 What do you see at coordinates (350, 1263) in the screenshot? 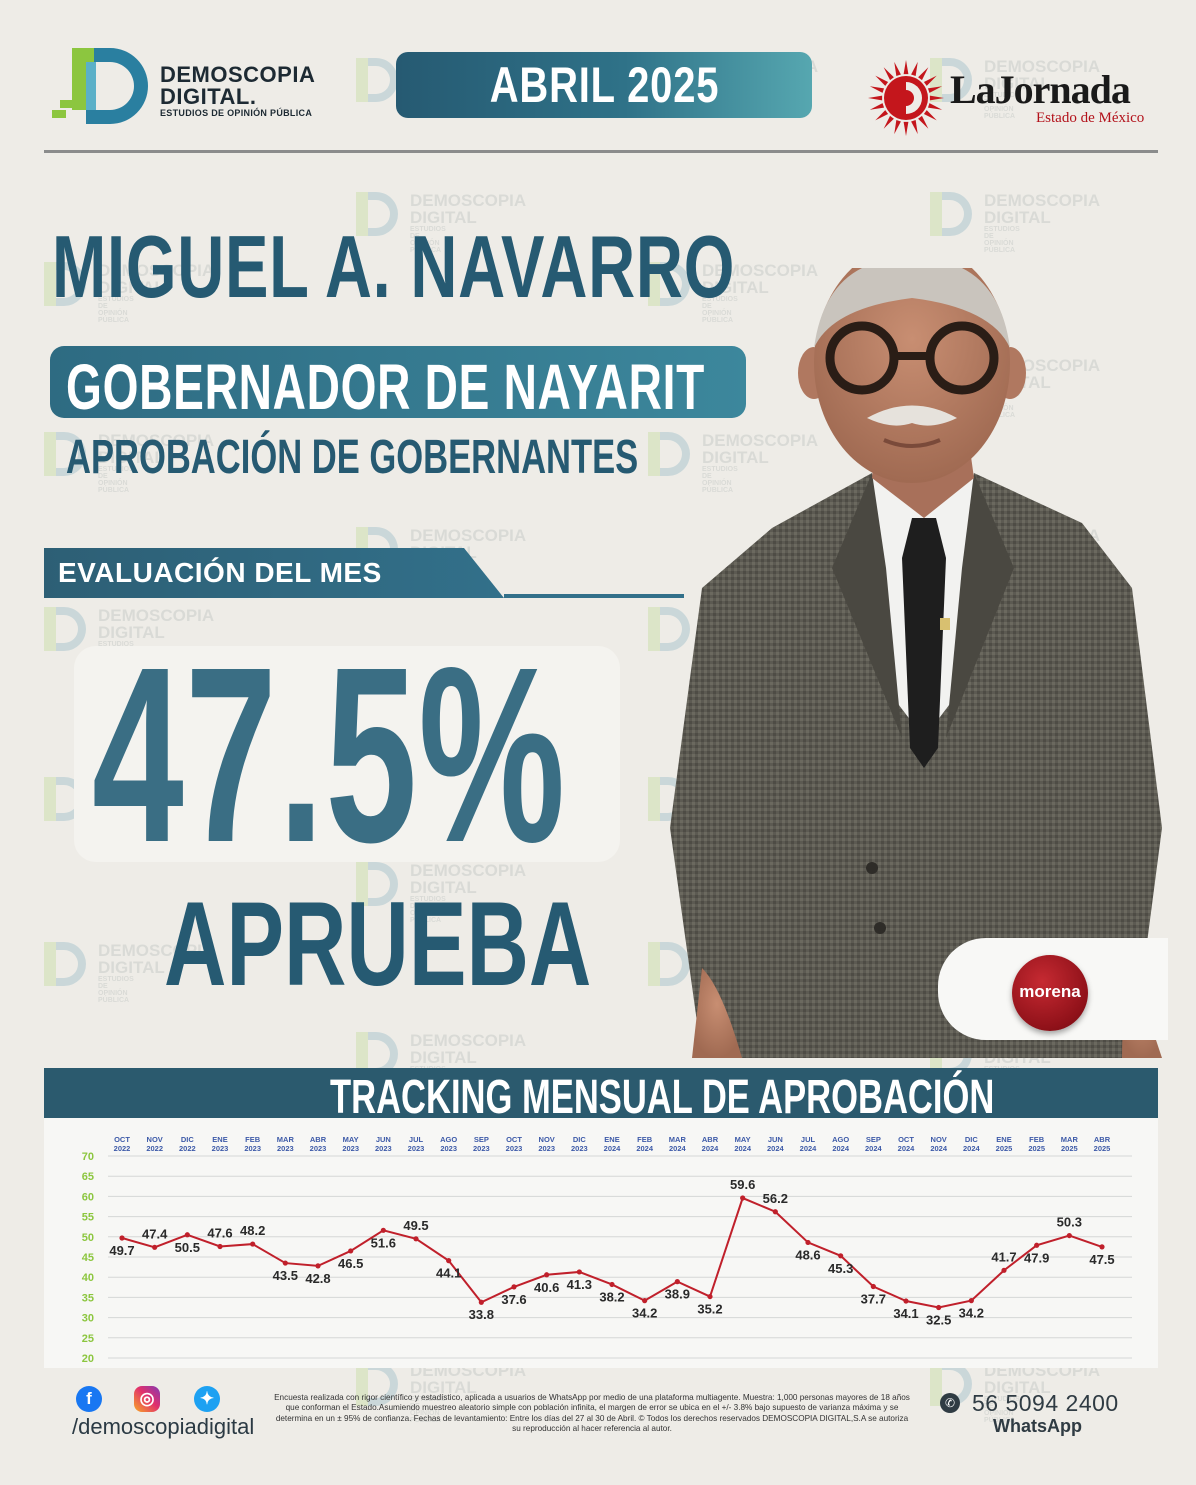
I see `data-label: 46.5` at bounding box center [350, 1263].